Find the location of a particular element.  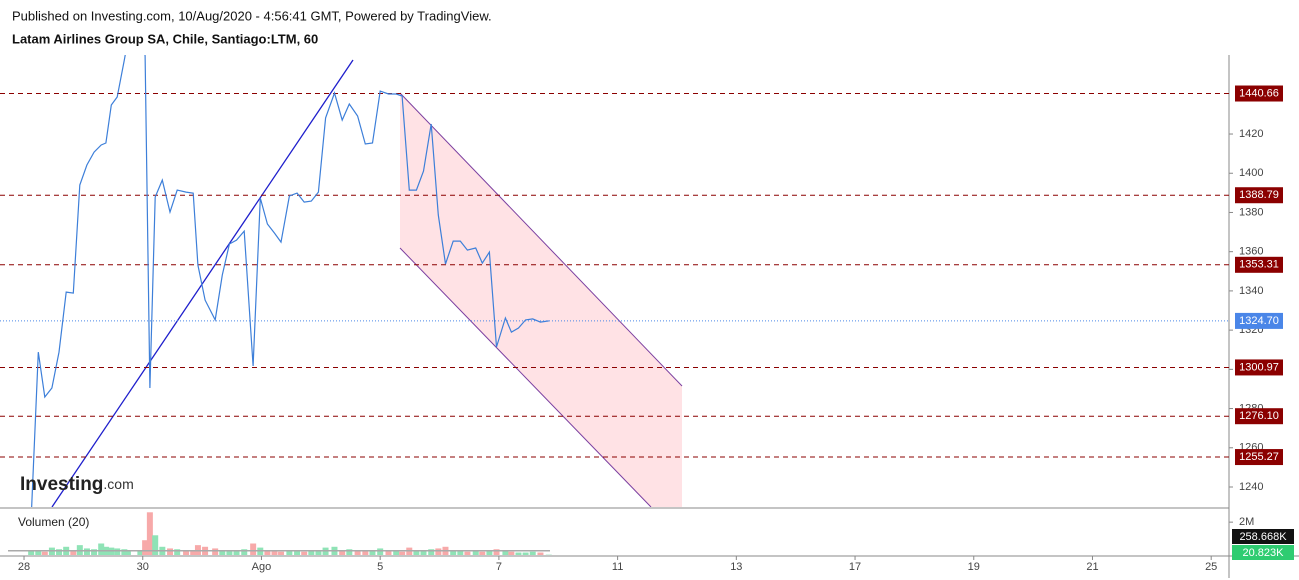

logo: Investing.com is located at coordinates (77, 484).